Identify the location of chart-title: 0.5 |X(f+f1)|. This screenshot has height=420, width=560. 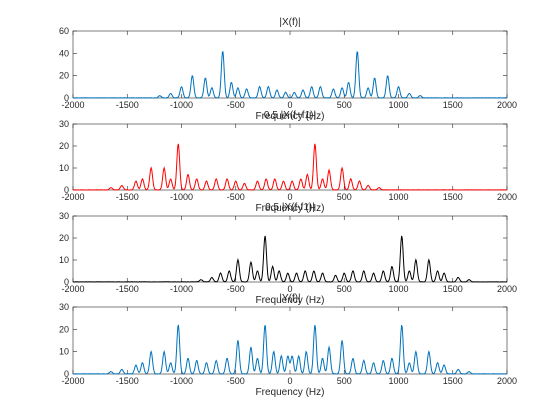
(290, 115).